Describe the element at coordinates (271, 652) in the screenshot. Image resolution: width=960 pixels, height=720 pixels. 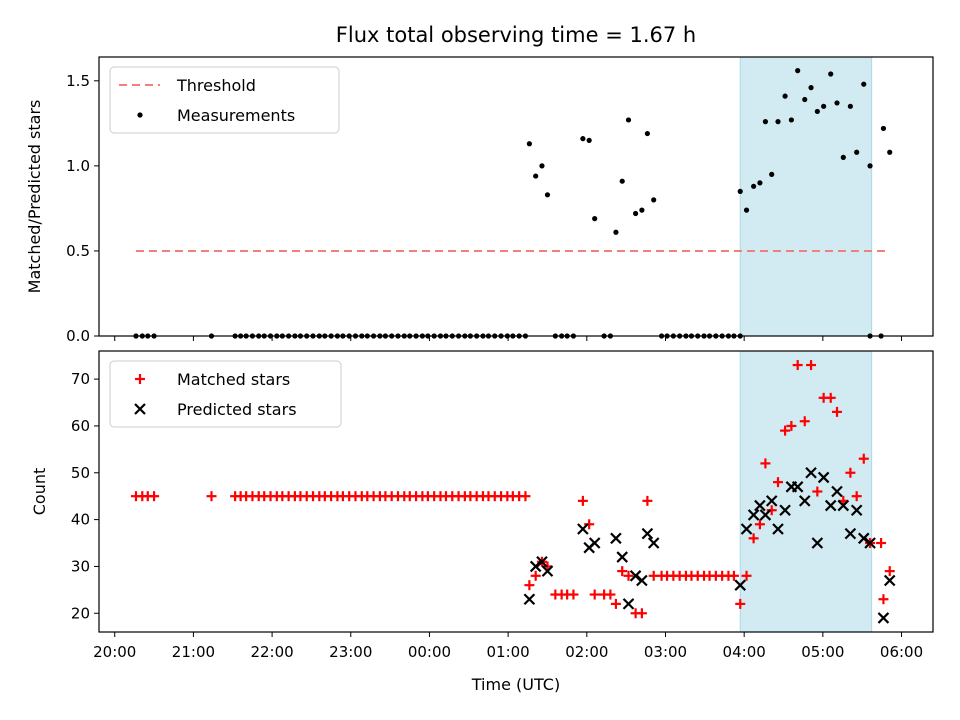
I see `x-tick-label: 22:00` at that location.